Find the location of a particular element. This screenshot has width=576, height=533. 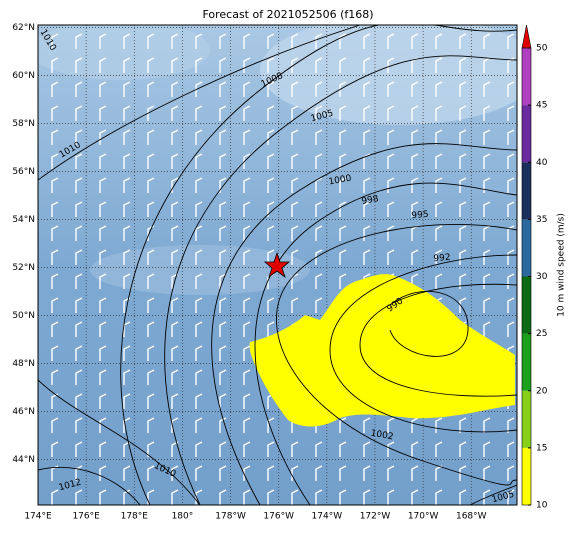

colorbar-tick-label: 30 is located at coordinates (542, 277).